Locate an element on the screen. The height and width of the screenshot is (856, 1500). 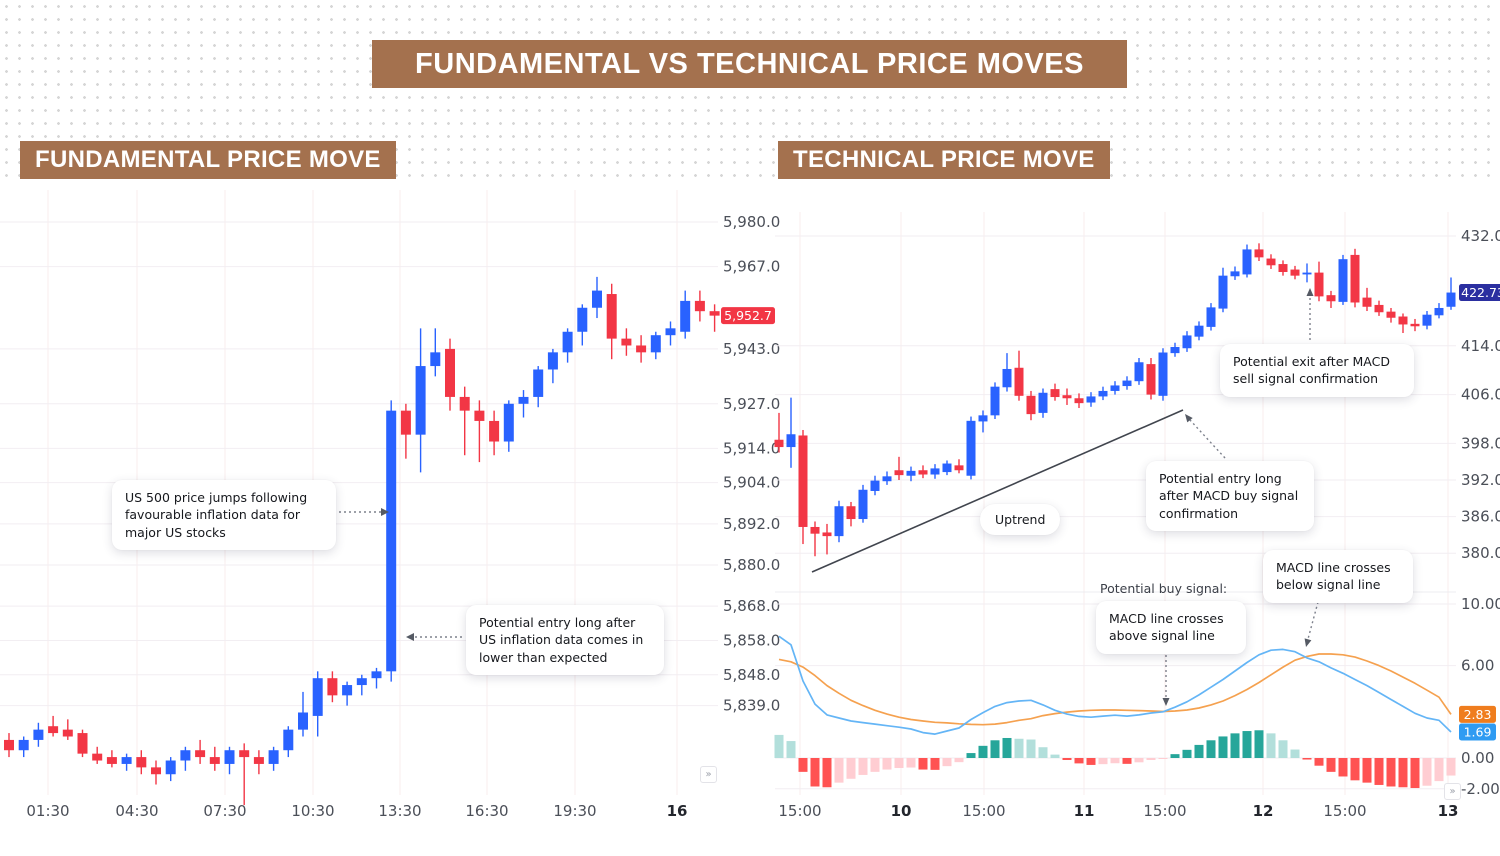
uptrend-trendline is located at coordinates (997, 491).